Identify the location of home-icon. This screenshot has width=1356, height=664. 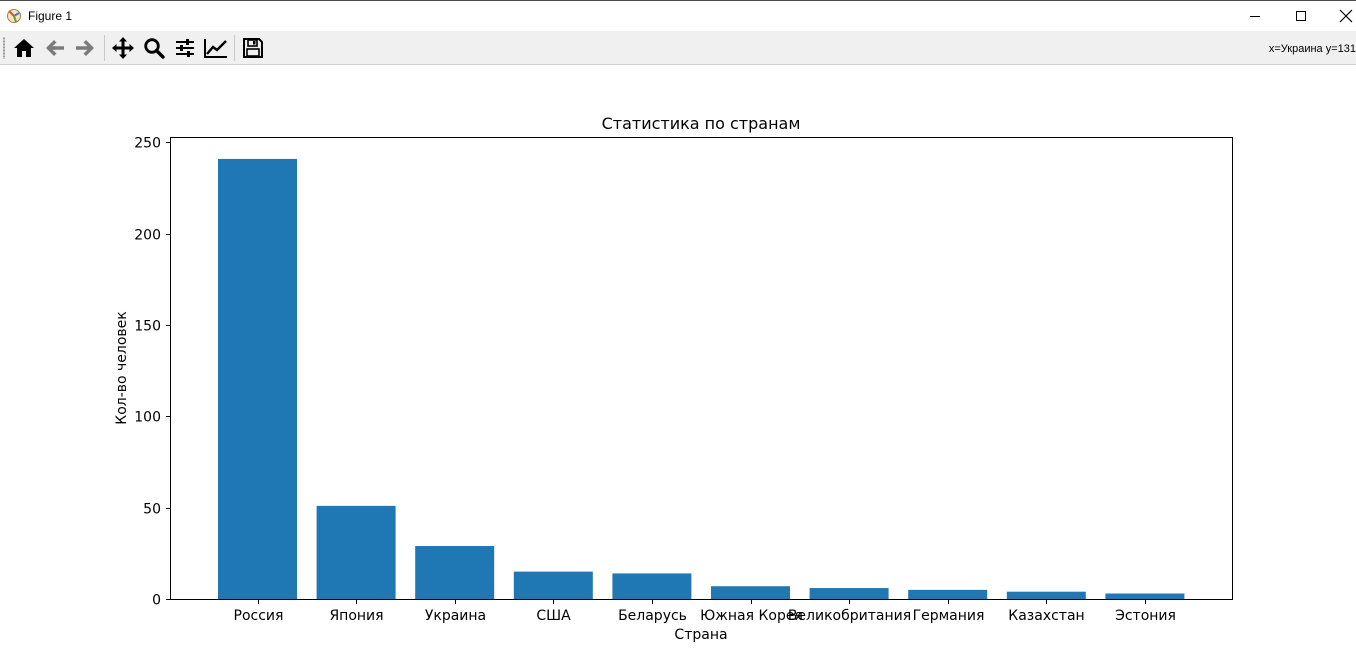
(24, 48).